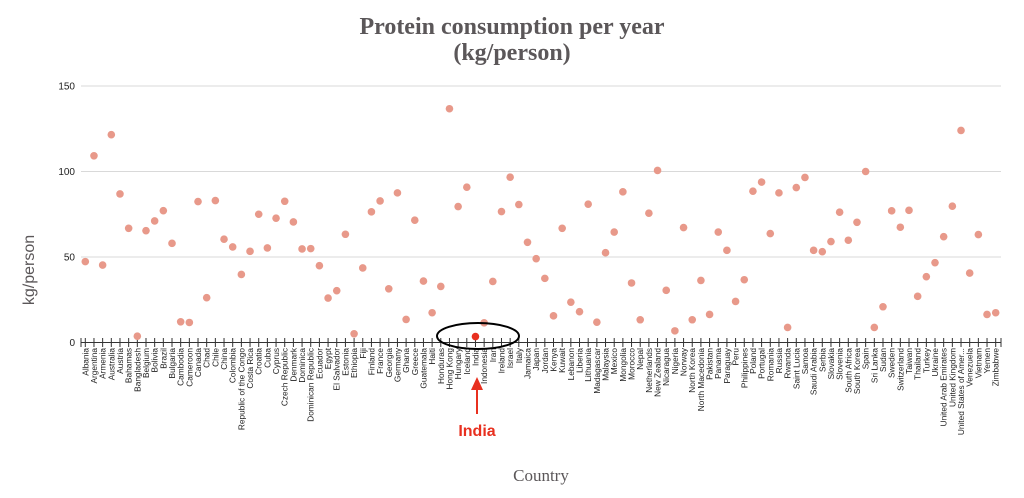 The width and height of the screenshot is (1024, 498). I want to click on x-tick-label: South Korea, so click(857, 371).